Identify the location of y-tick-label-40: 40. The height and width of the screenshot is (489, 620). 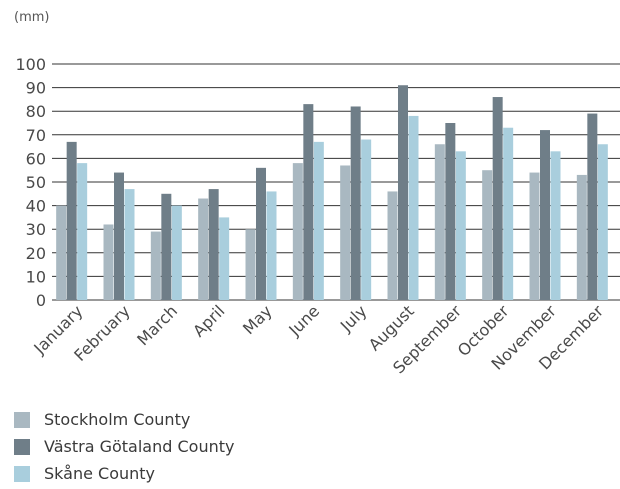
(36, 206).